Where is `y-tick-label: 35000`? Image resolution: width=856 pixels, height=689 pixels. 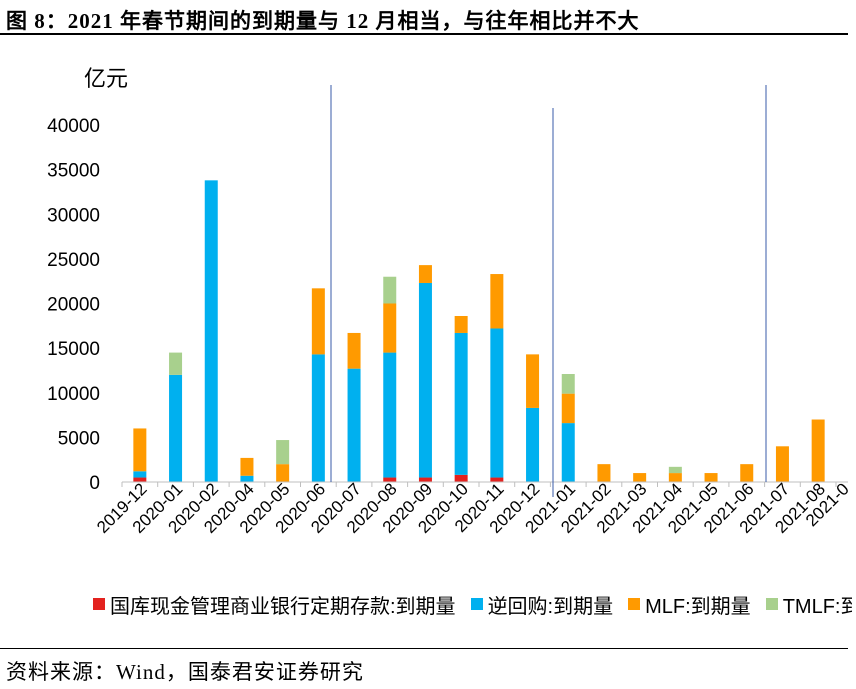 y-tick-label: 35000 is located at coordinates (73, 171).